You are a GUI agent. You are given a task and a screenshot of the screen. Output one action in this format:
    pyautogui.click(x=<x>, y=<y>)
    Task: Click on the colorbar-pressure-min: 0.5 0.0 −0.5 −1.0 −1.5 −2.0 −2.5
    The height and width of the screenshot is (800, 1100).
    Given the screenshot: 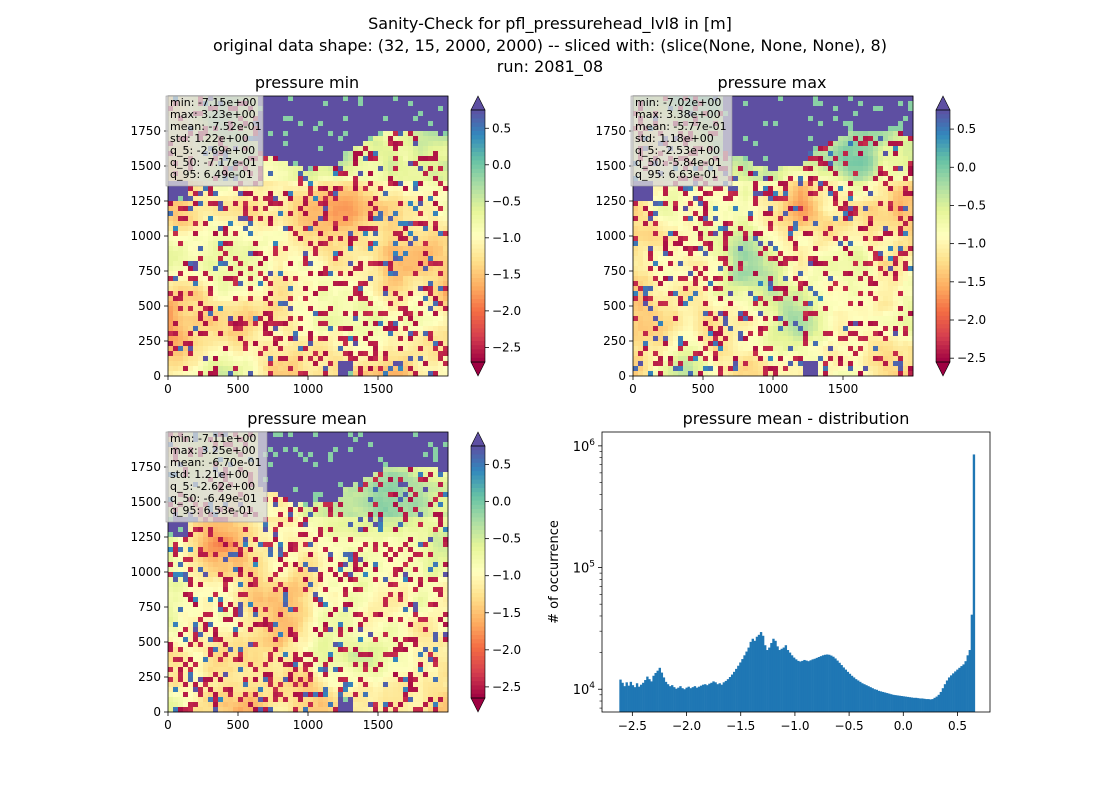 What is the action you would take?
    pyautogui.click(x=495, y=236)
    